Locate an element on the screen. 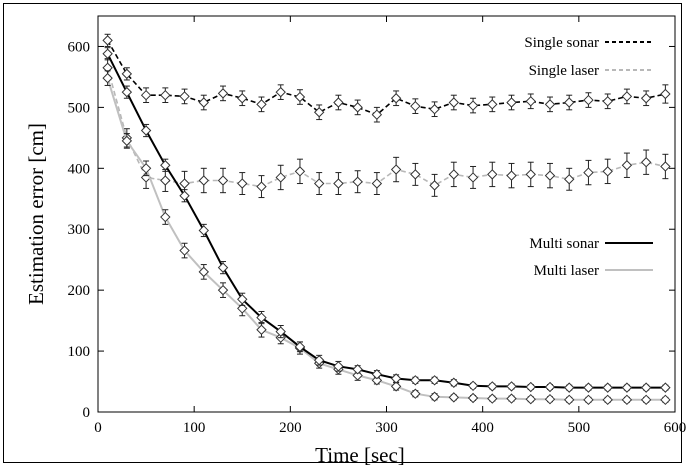  y-tick-label: 400 is located at coordinates (79, 169).